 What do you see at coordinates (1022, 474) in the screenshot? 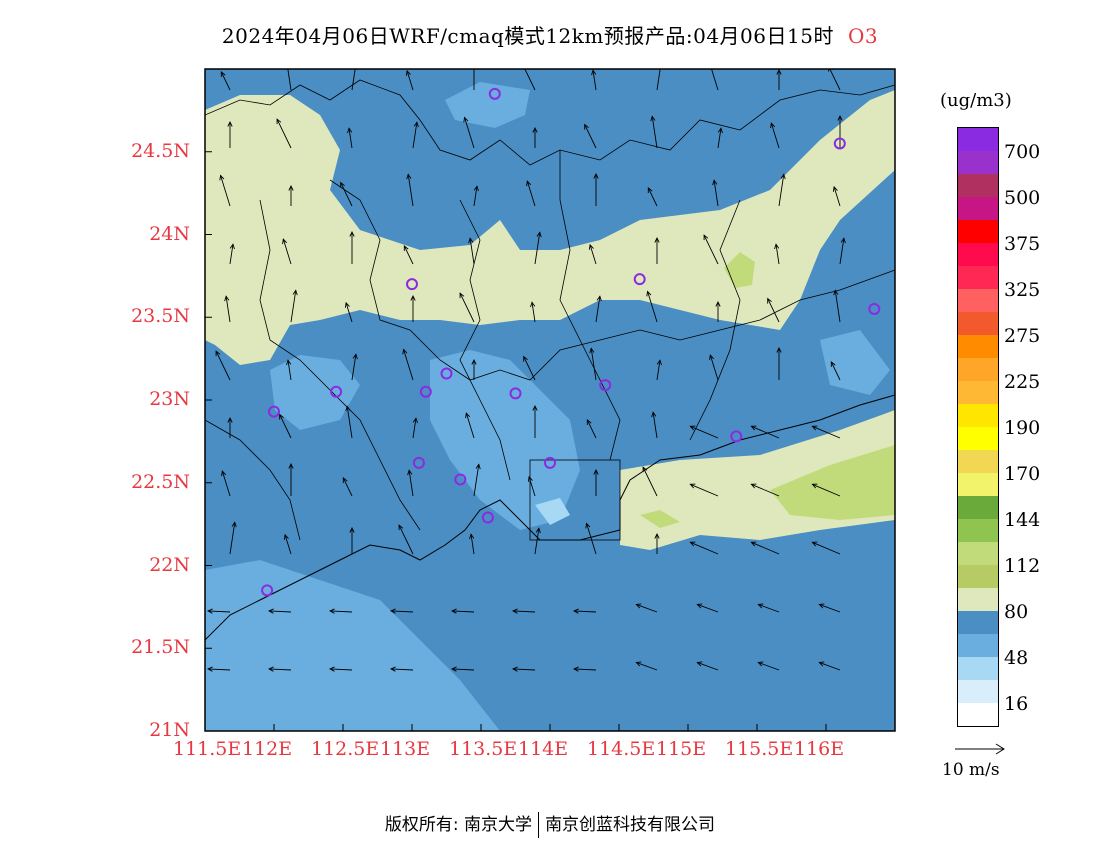
I see `colorbar-label: 170` at bounding box center [1022, 474].